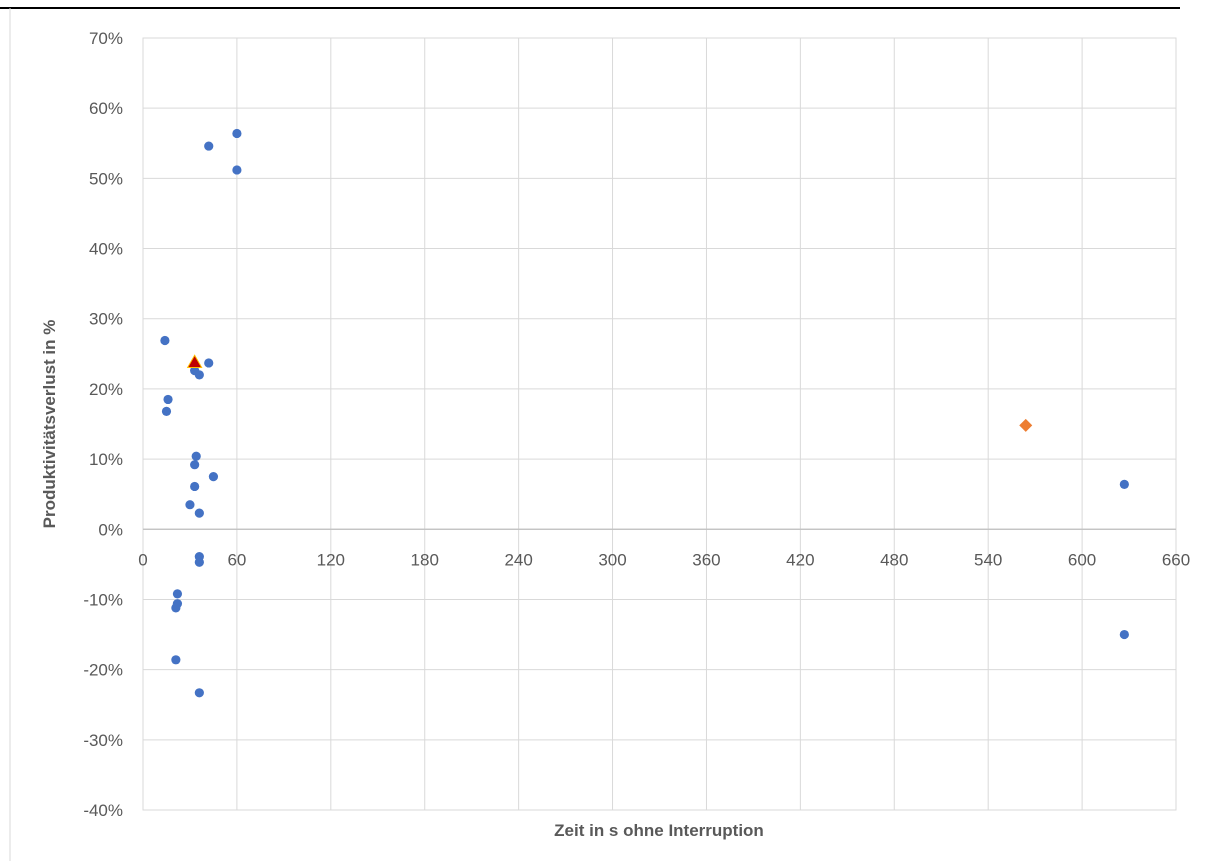 The height and width of the screenshot is (861, 1214). I want to click on y-tick-label: 30%, so click(106, 319).